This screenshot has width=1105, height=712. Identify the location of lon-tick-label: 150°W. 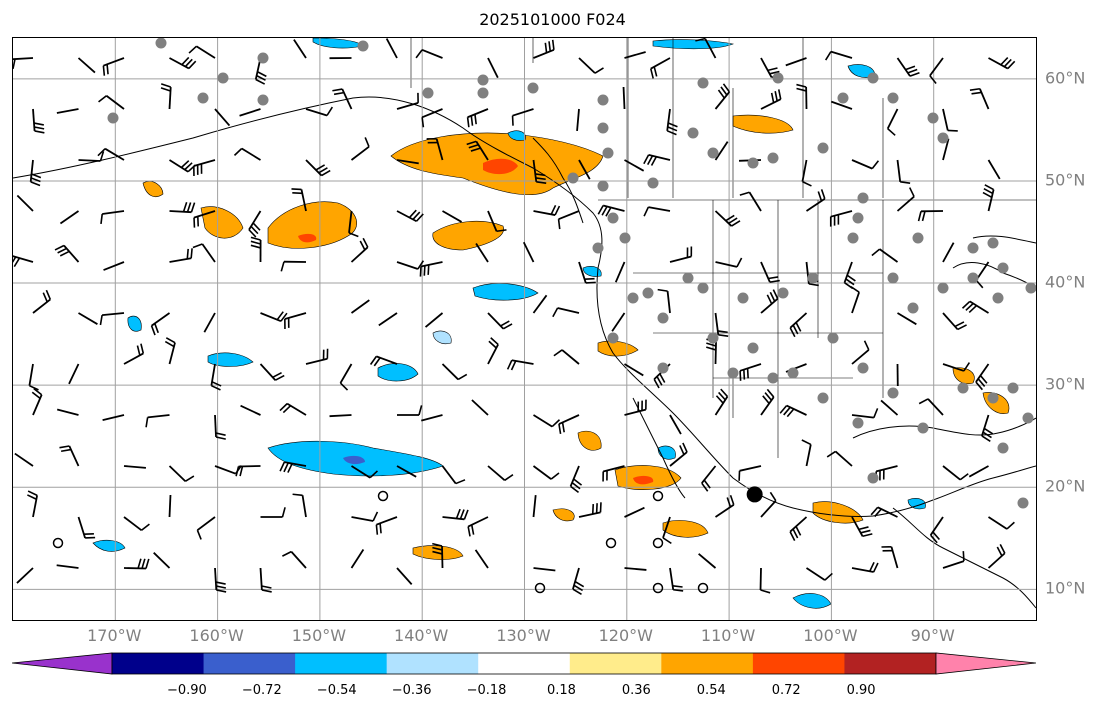
(319, 635).